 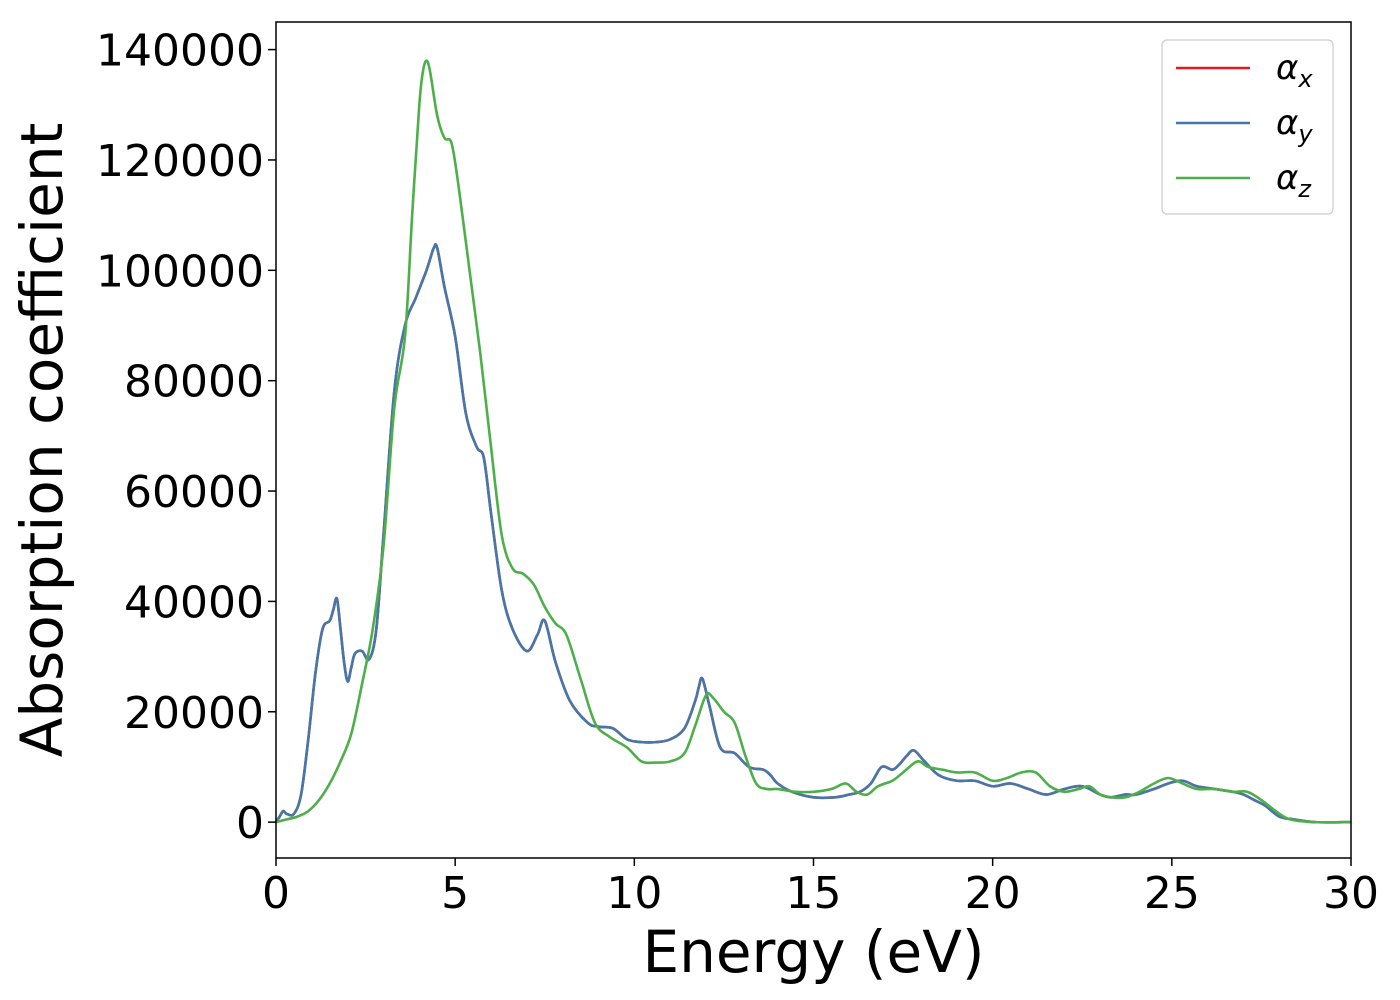 I want to click on x-axis: 0 5 10 15 20 25 30, so click(x=820, y=888).